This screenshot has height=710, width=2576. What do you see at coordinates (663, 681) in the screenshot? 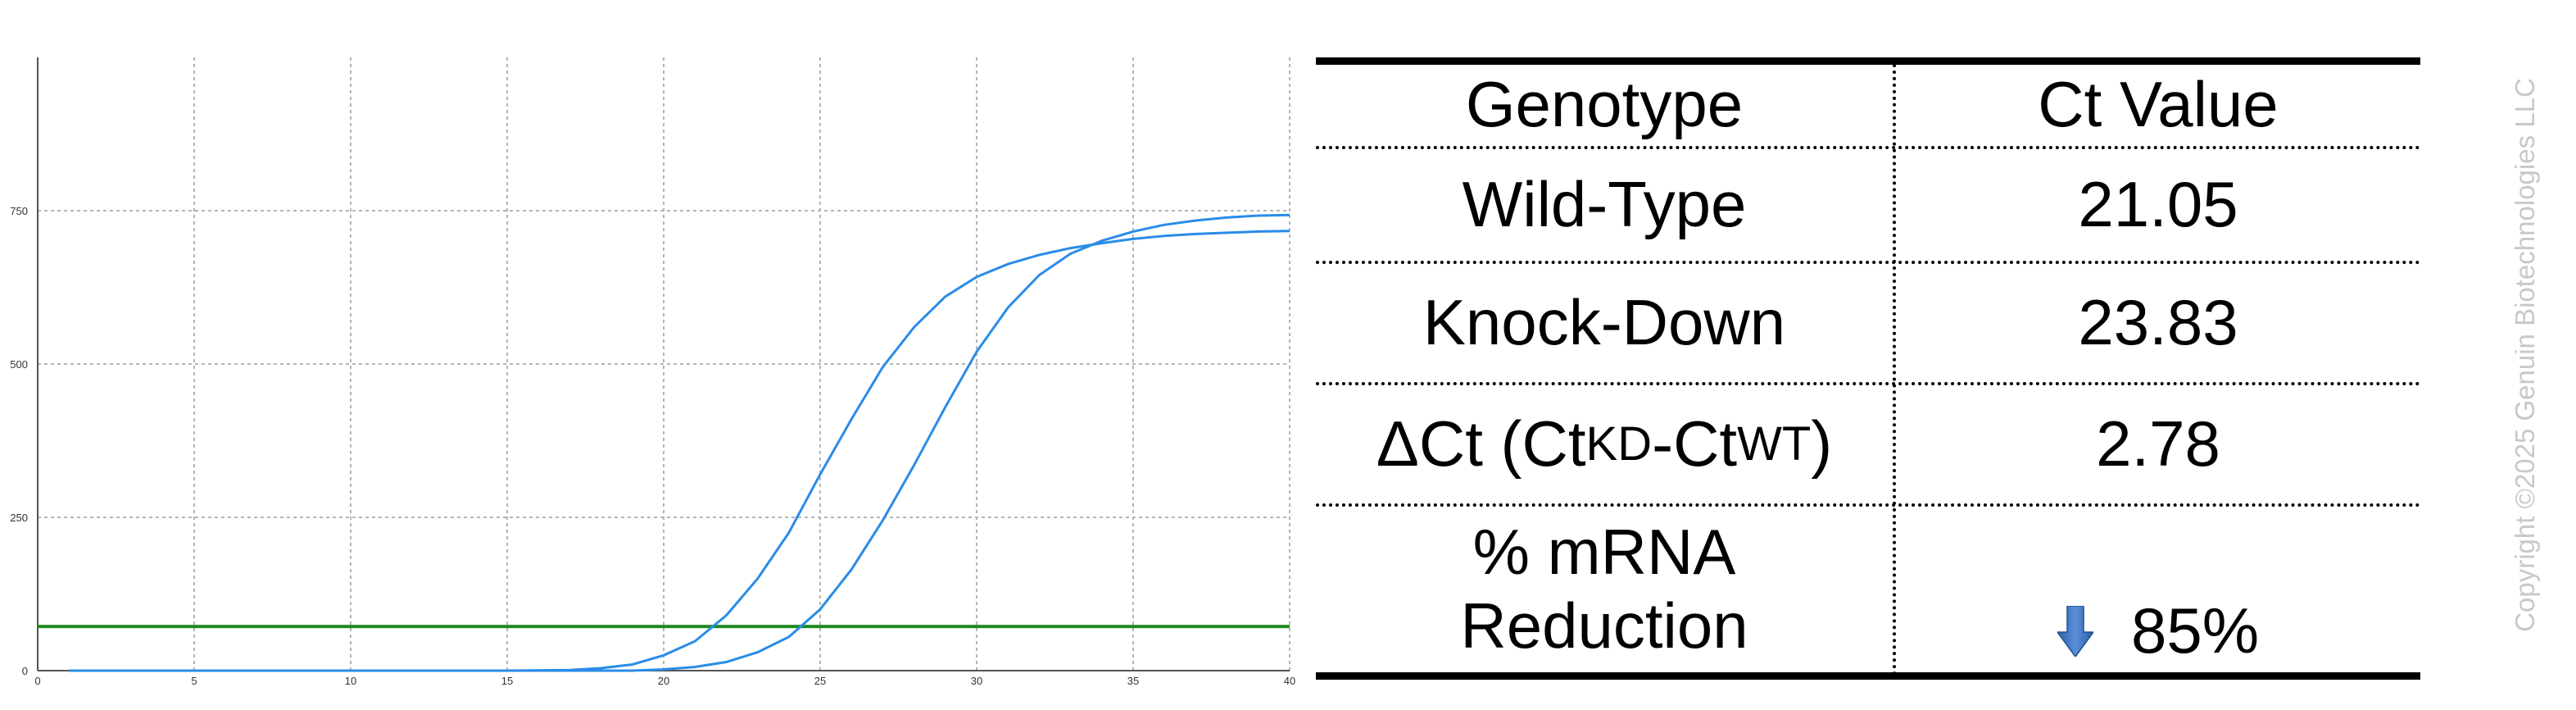
I see `x-tick-label: 20` at bounding box center [663, 681].